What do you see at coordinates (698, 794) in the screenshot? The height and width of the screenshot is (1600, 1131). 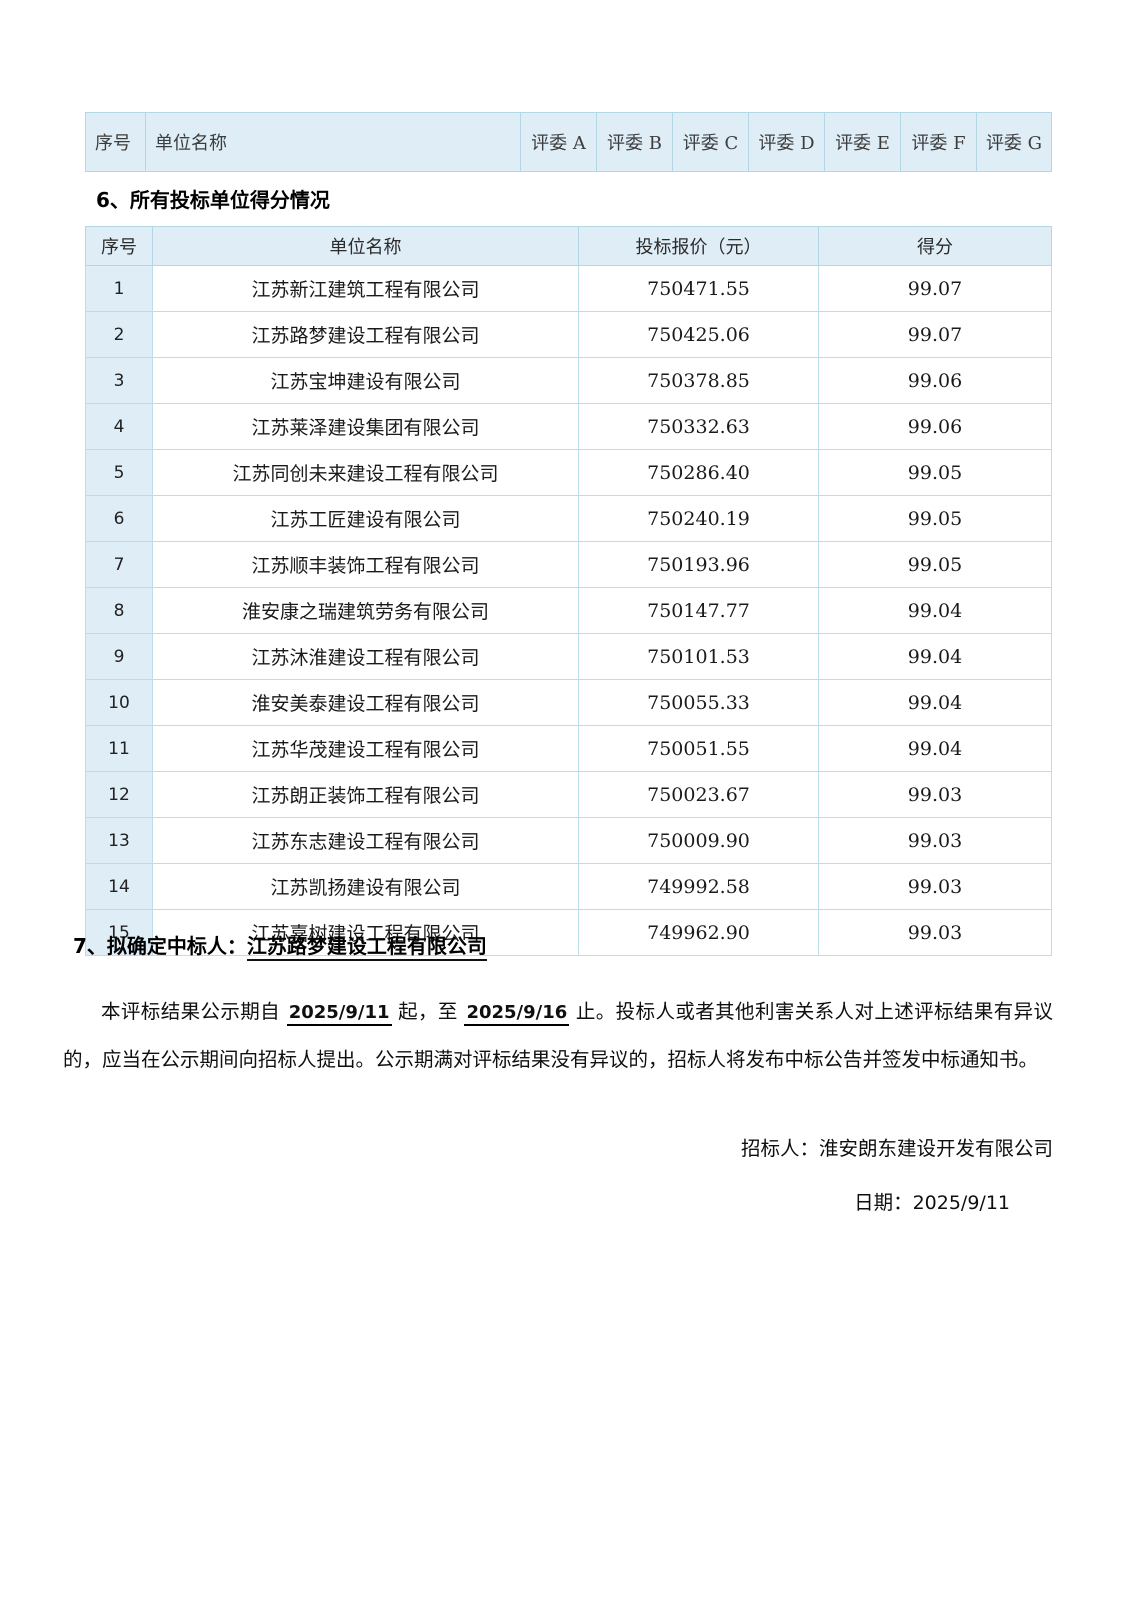 I see `cell-price: 750023.67` at bounding box center [698, 794].